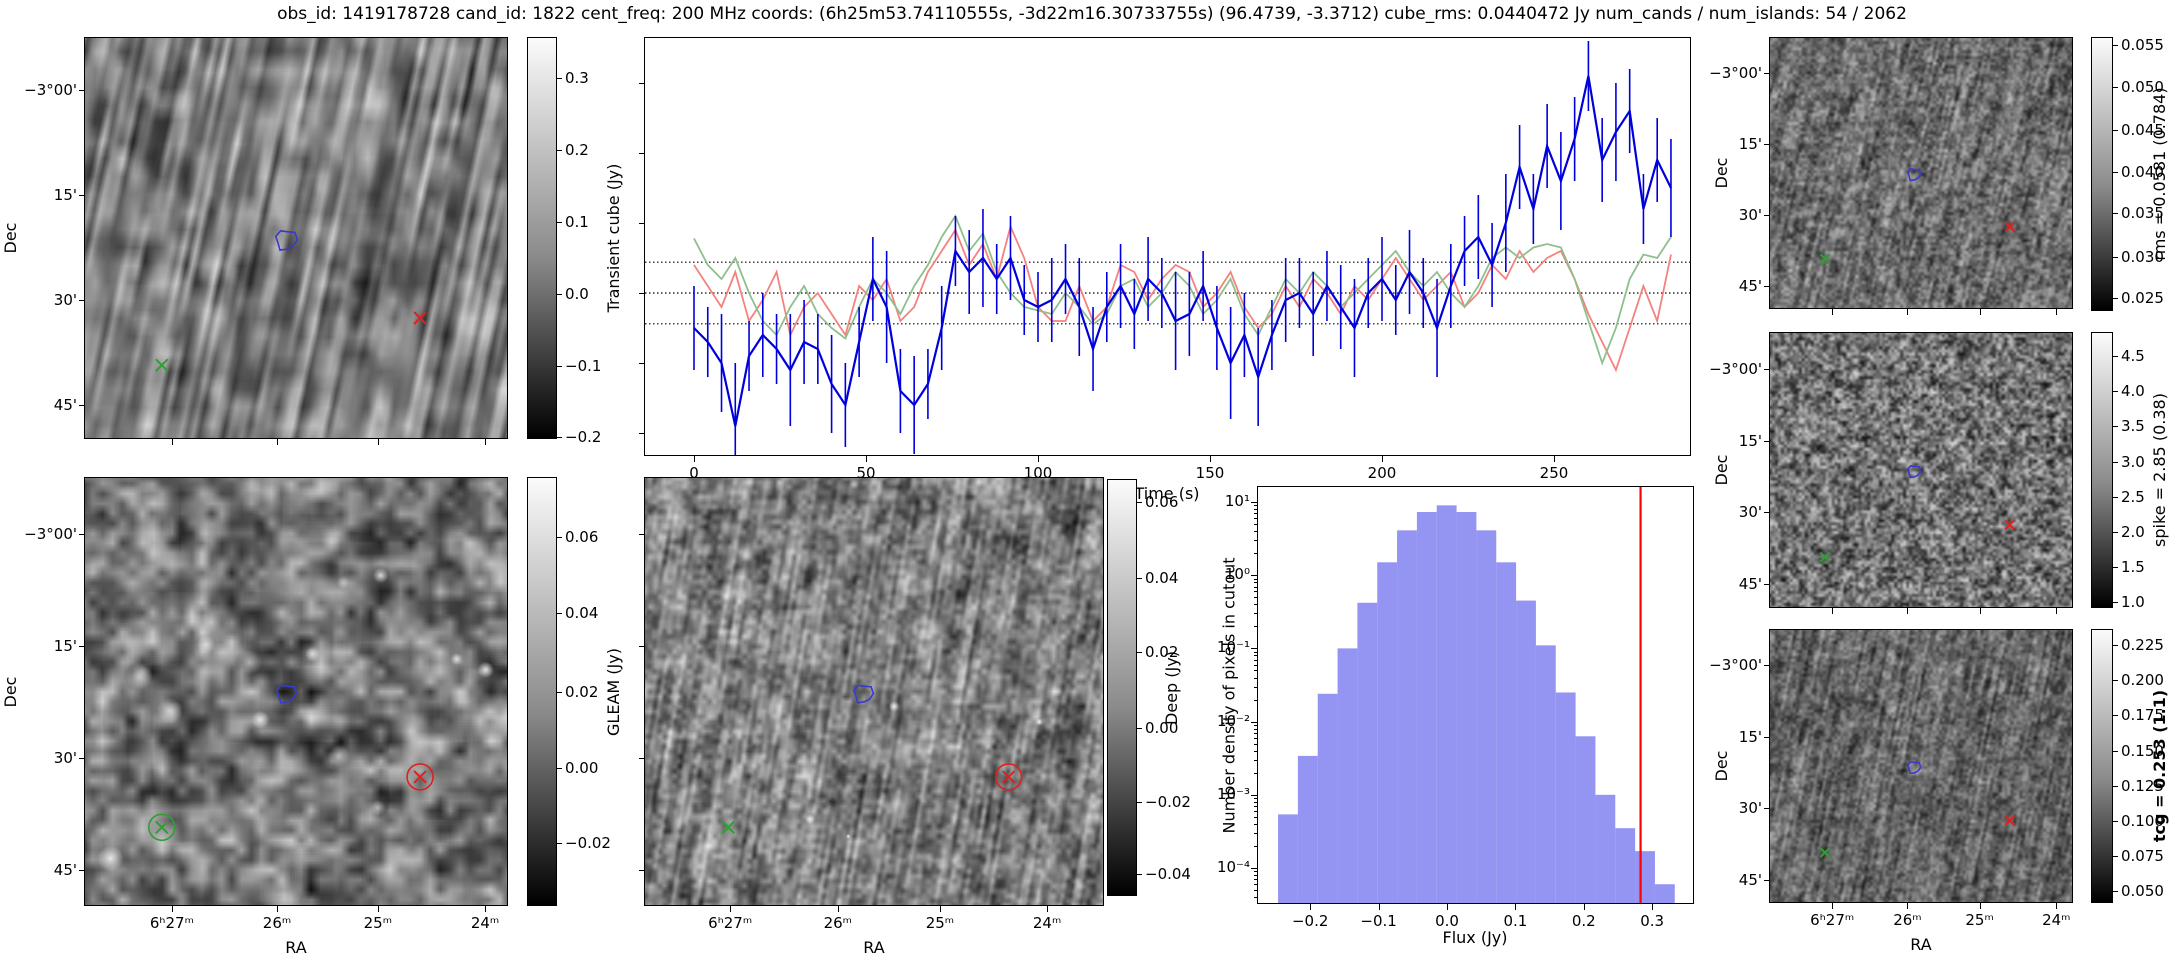 This screenshot has height=960, width=2184. What do you see at coordinates (1917, 216) in the screenshot?
I see `rms-cutout-markers` at bounding box center [1917, 216].